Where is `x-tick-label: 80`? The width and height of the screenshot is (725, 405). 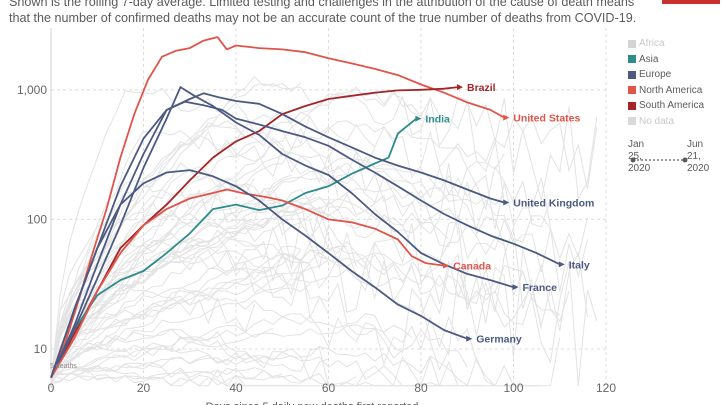 x-tick-label: 80 is located at coordinates (421, 388).